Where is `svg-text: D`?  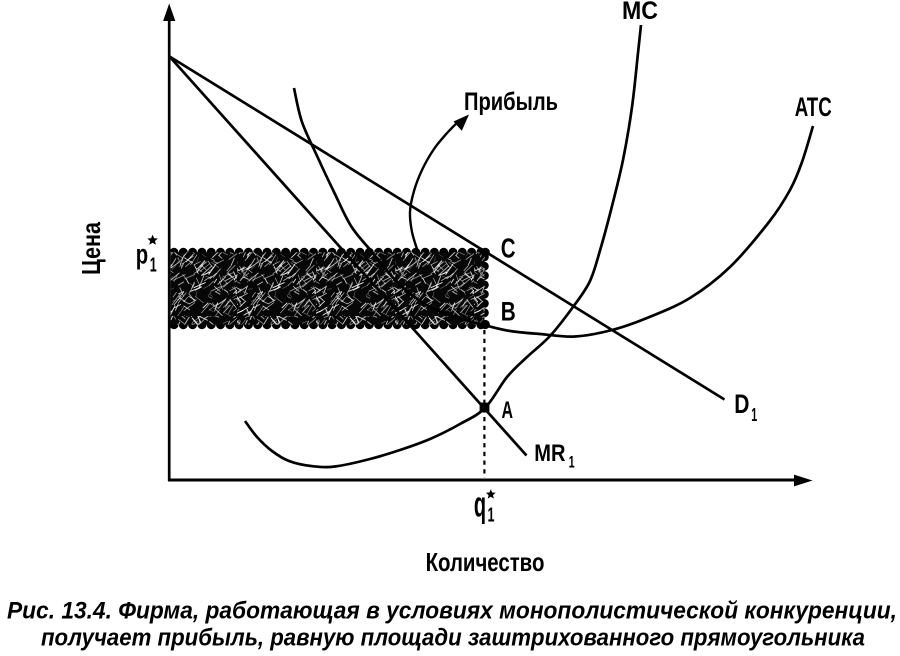 svg-text: D is located at coordinates (741, 404).